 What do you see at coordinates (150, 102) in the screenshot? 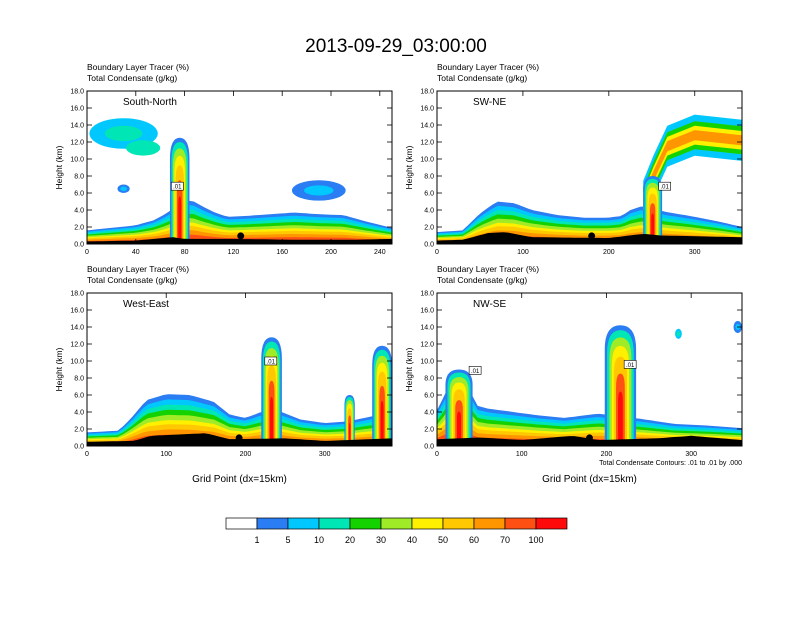
I see `cross-section-label: South-North` at bounding box center [150, 102].